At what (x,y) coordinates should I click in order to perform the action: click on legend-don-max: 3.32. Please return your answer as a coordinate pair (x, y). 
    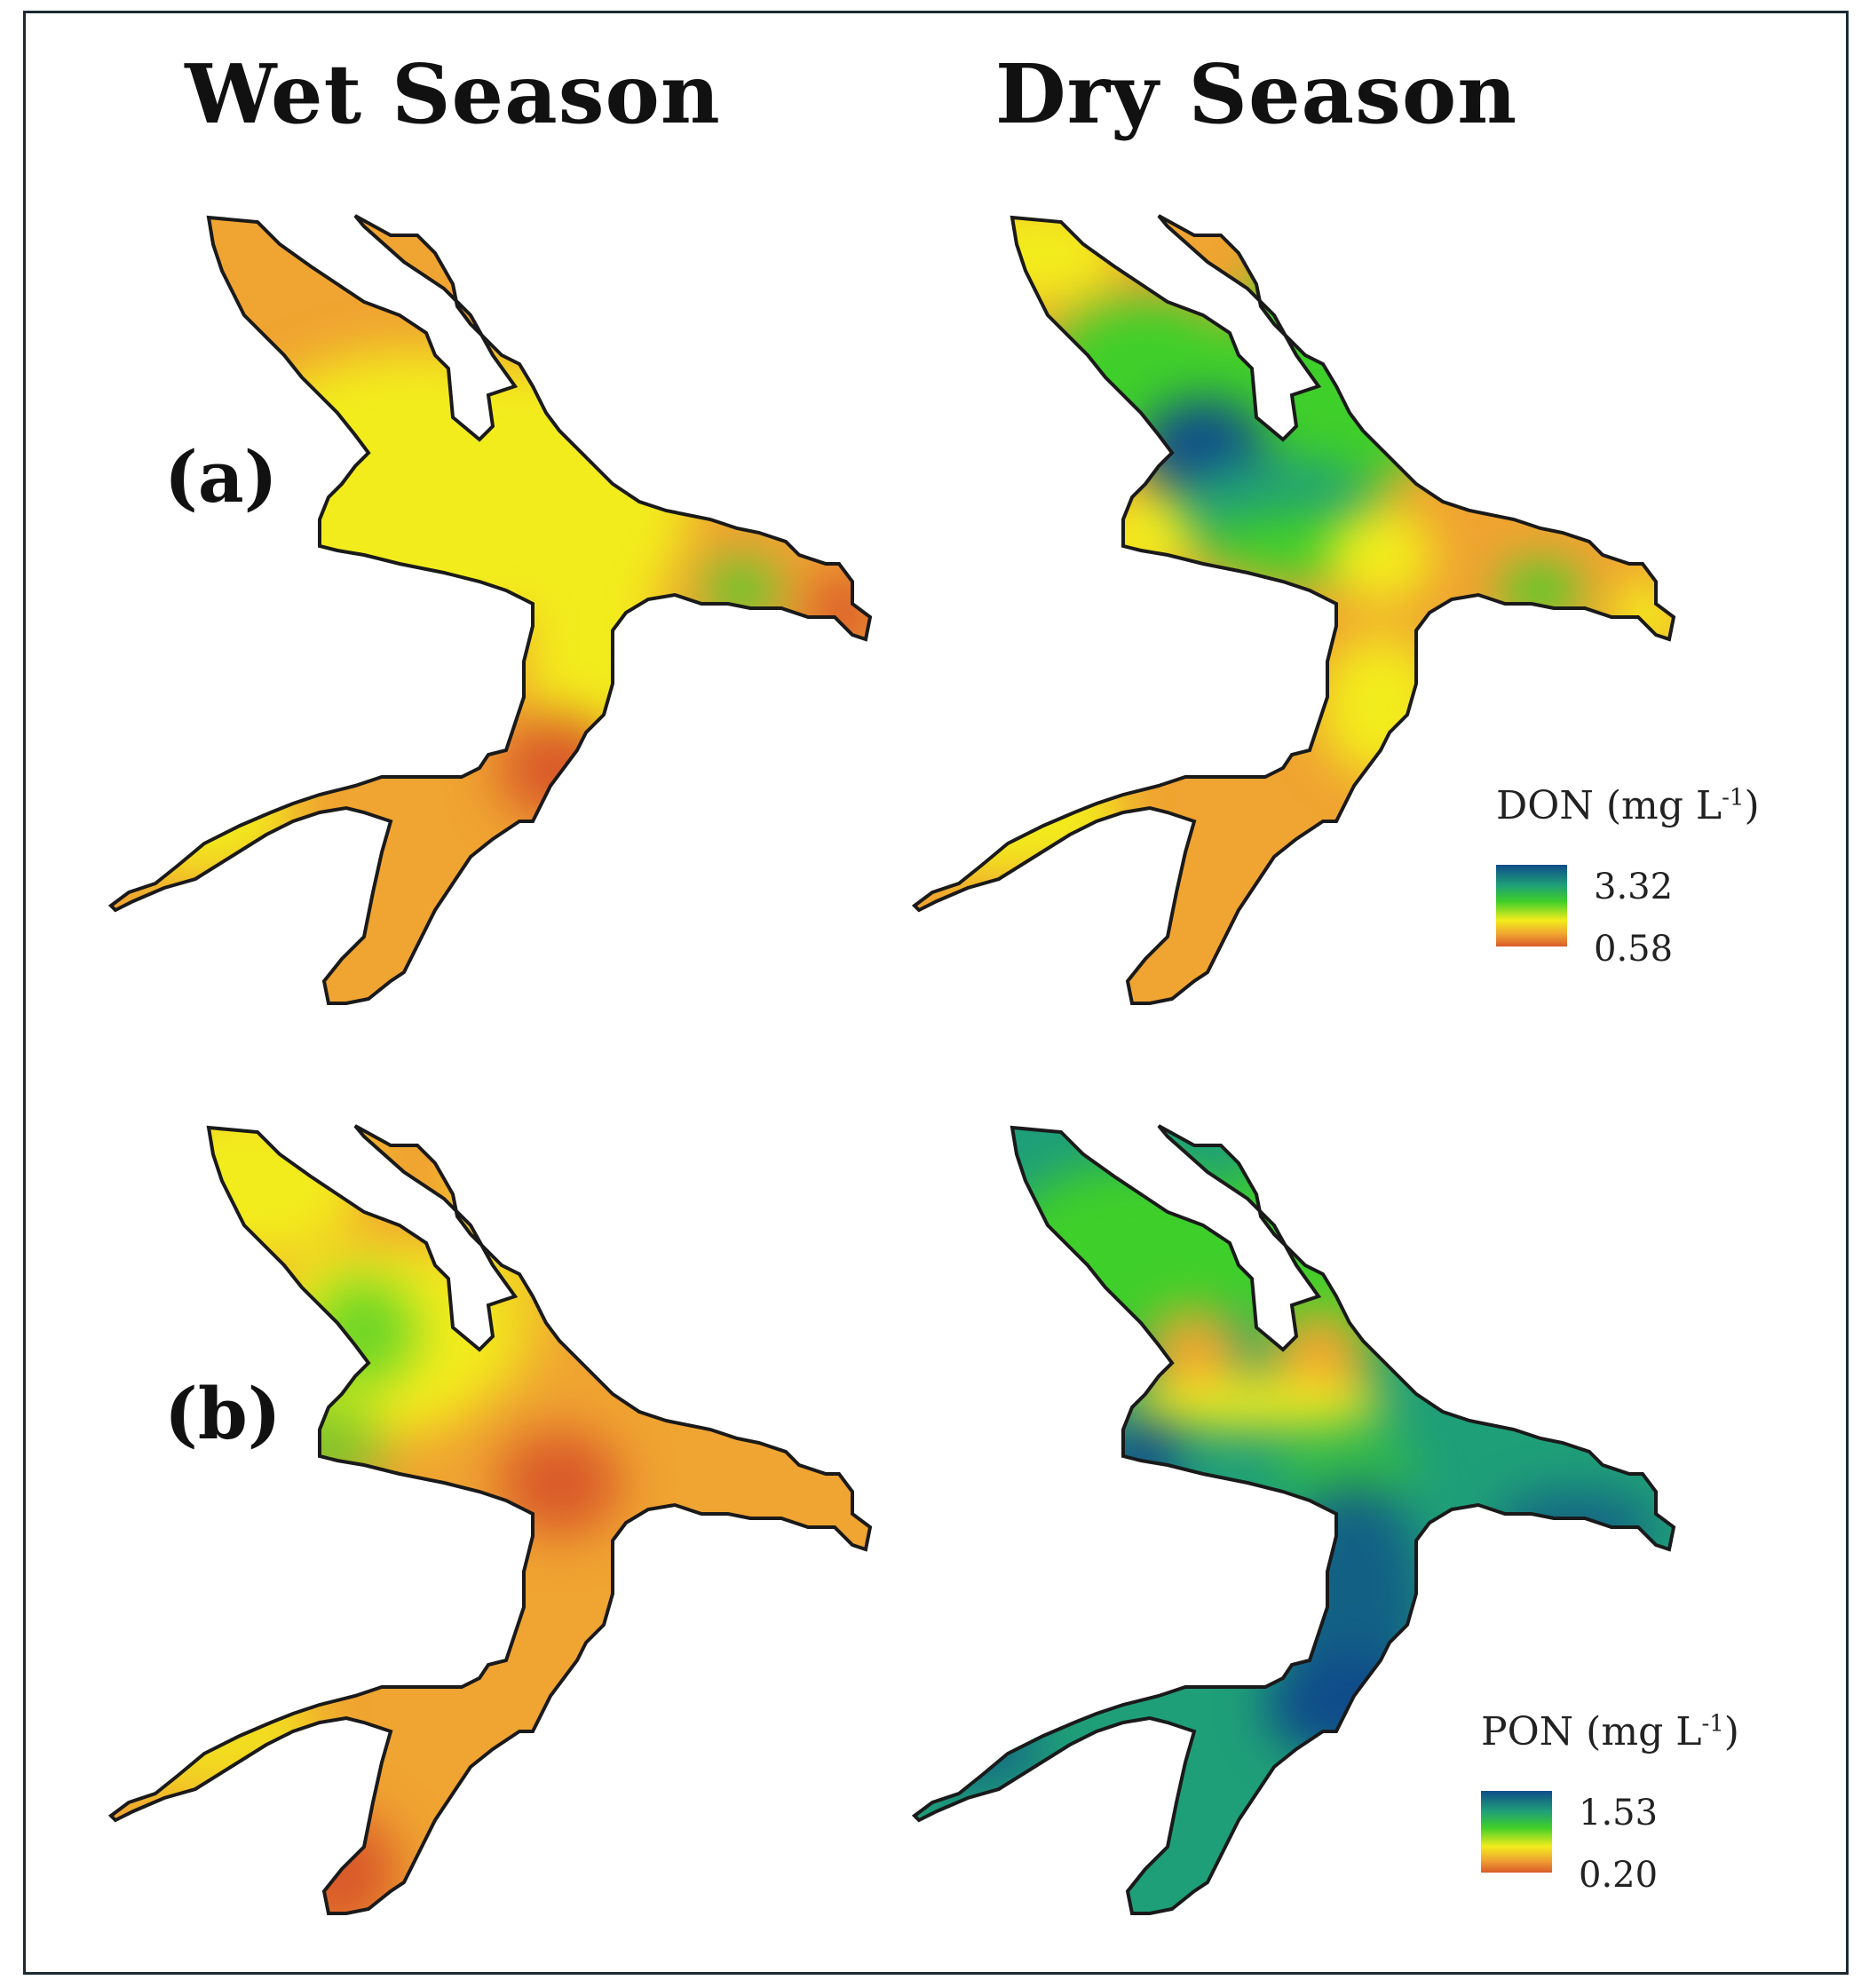
    Looking at the image, I should click on (1634, 887).